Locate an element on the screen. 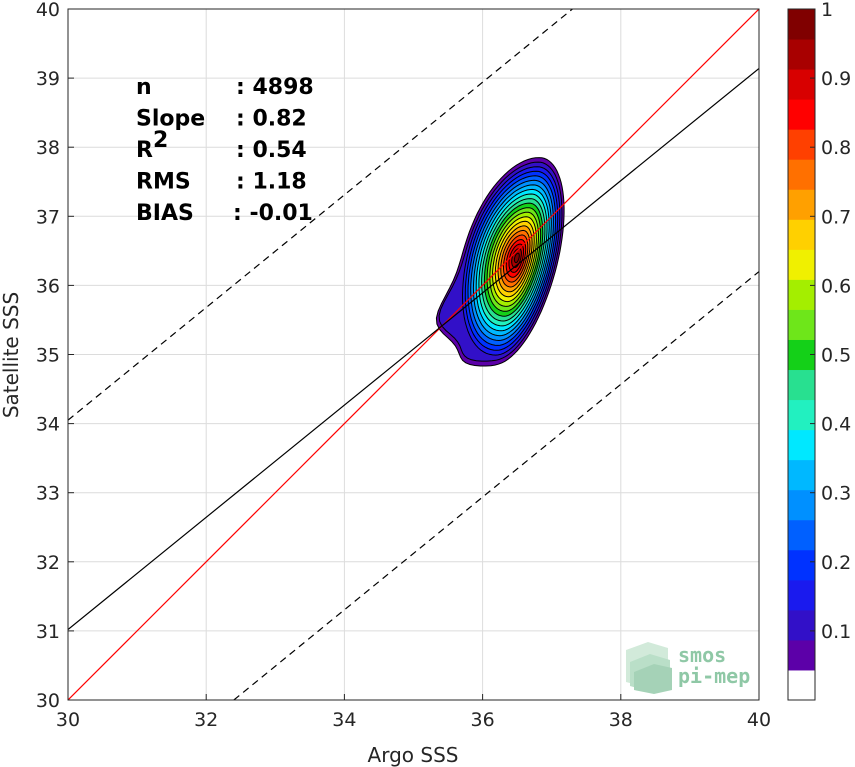 This screenshot has width=855, height=767. y-tick-label: 36 is located at coordinates (48, 286).